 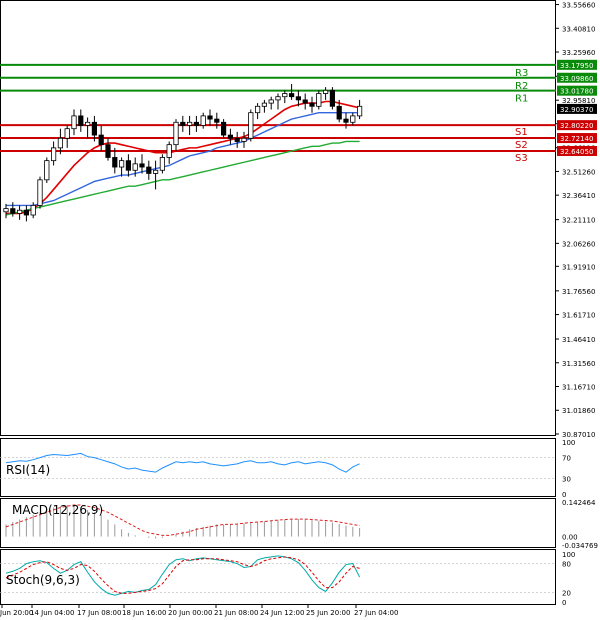 I want to click on macd-label: MACD(12,26,9), so click(x=57, y=510).